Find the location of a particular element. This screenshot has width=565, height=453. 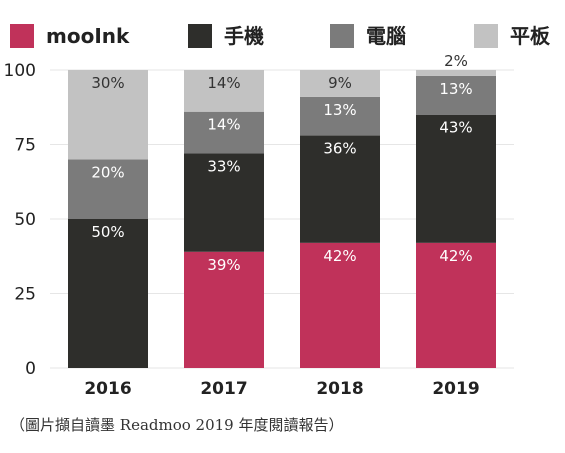

data-label: 9% is located at coordinates (340, 83).